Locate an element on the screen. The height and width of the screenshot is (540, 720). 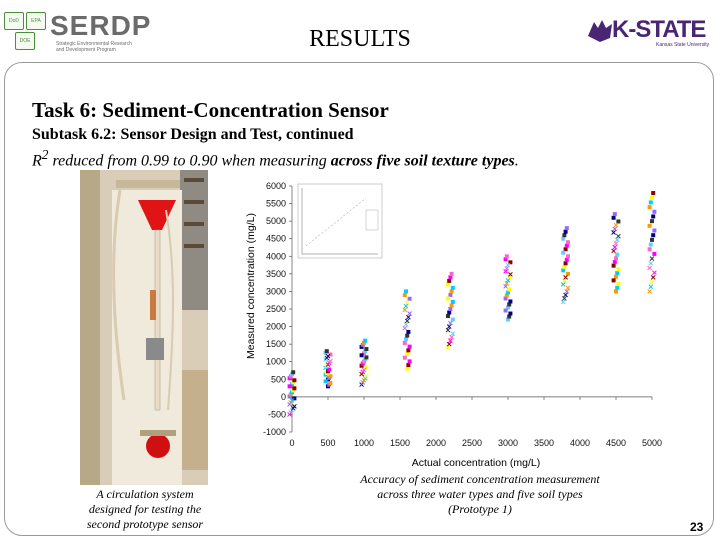
x-tick-label: 1000 is located at coordinates (364, 443).